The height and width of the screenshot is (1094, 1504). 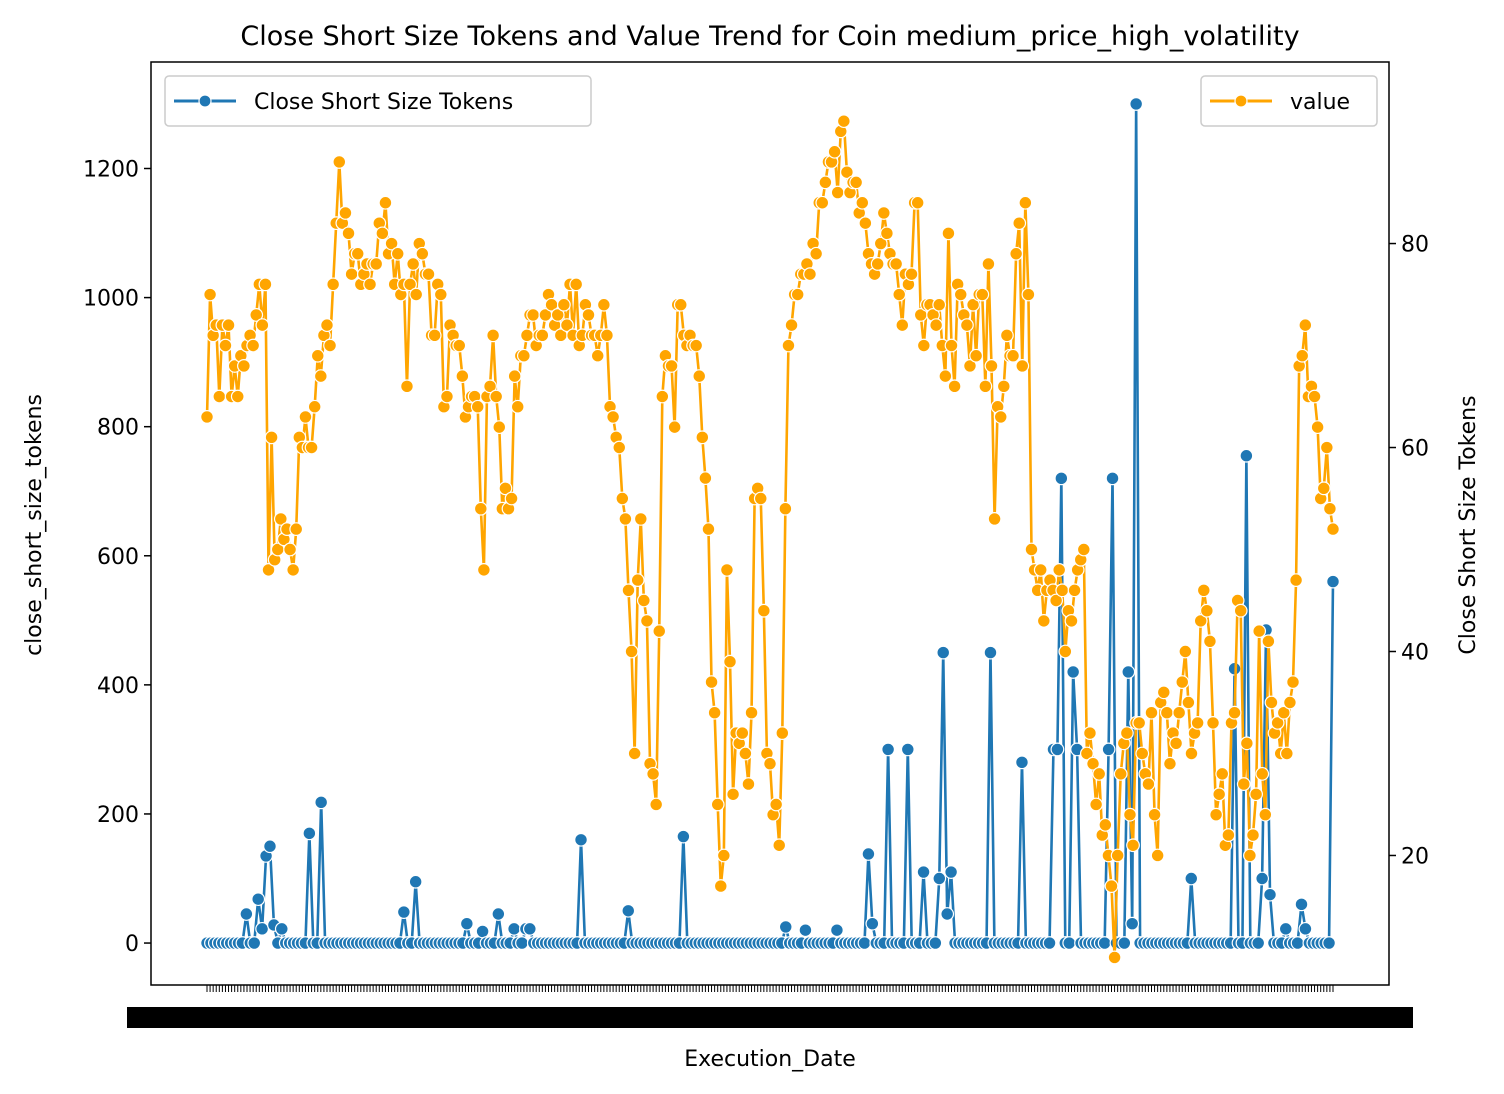 I want to click on right-y-tick-label: 40, so click(x=1415, y=652).